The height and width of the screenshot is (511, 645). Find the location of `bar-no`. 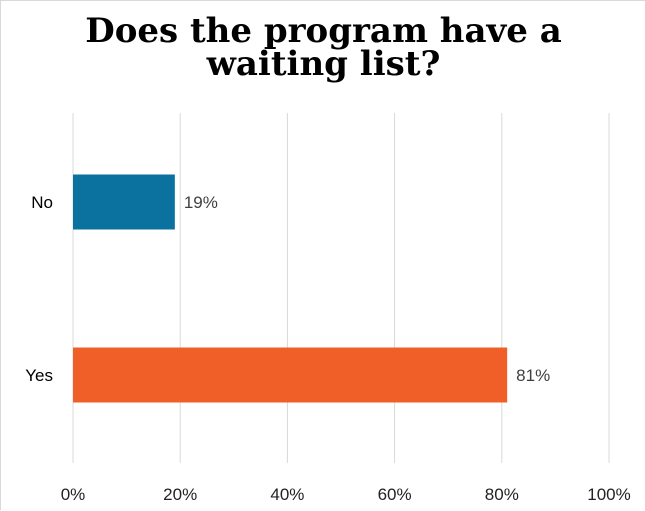

bar-no is located at coordinates (124, 202).